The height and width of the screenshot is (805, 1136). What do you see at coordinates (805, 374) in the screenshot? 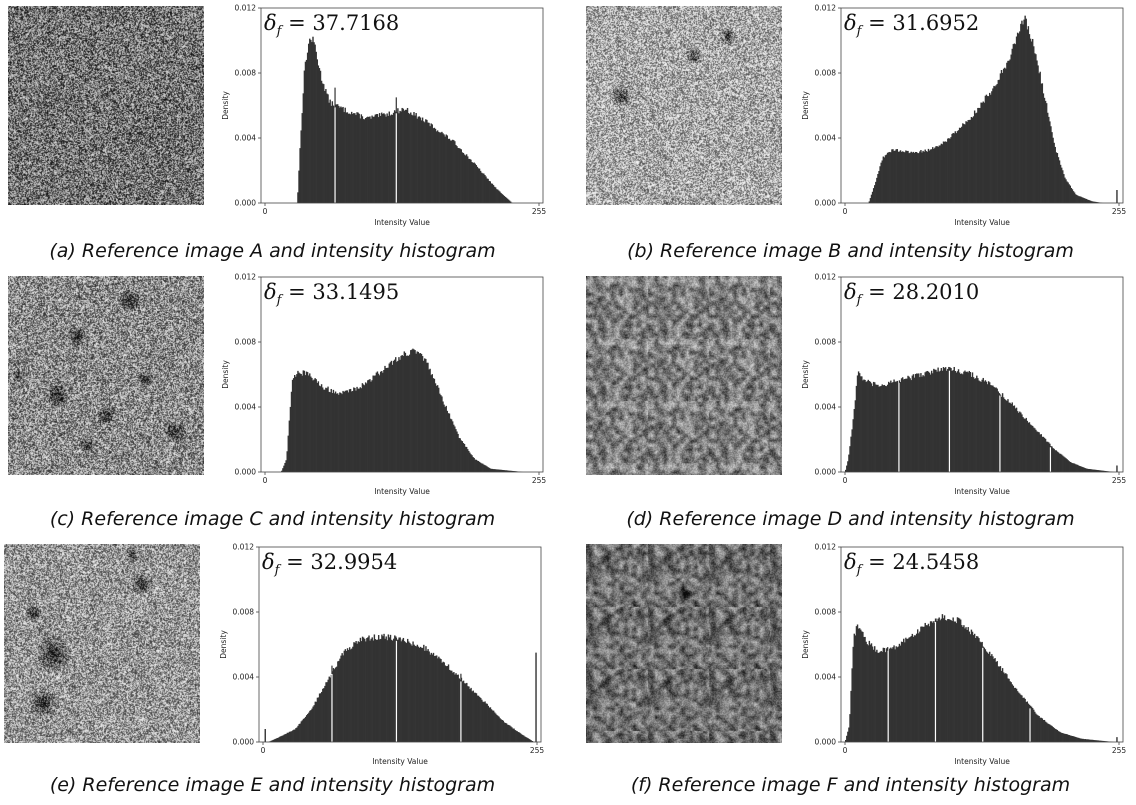
I see `y-axis-label: Density` at bounding box center [805, 374].